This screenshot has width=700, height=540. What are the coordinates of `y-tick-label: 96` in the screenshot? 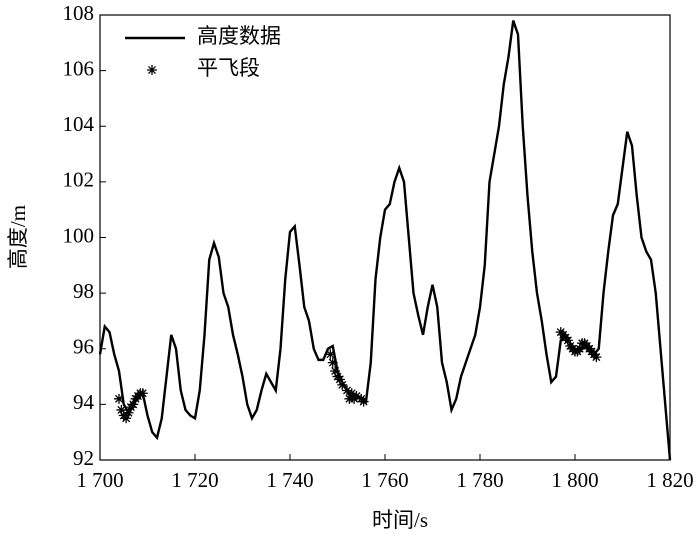 It's located at (83, 347).